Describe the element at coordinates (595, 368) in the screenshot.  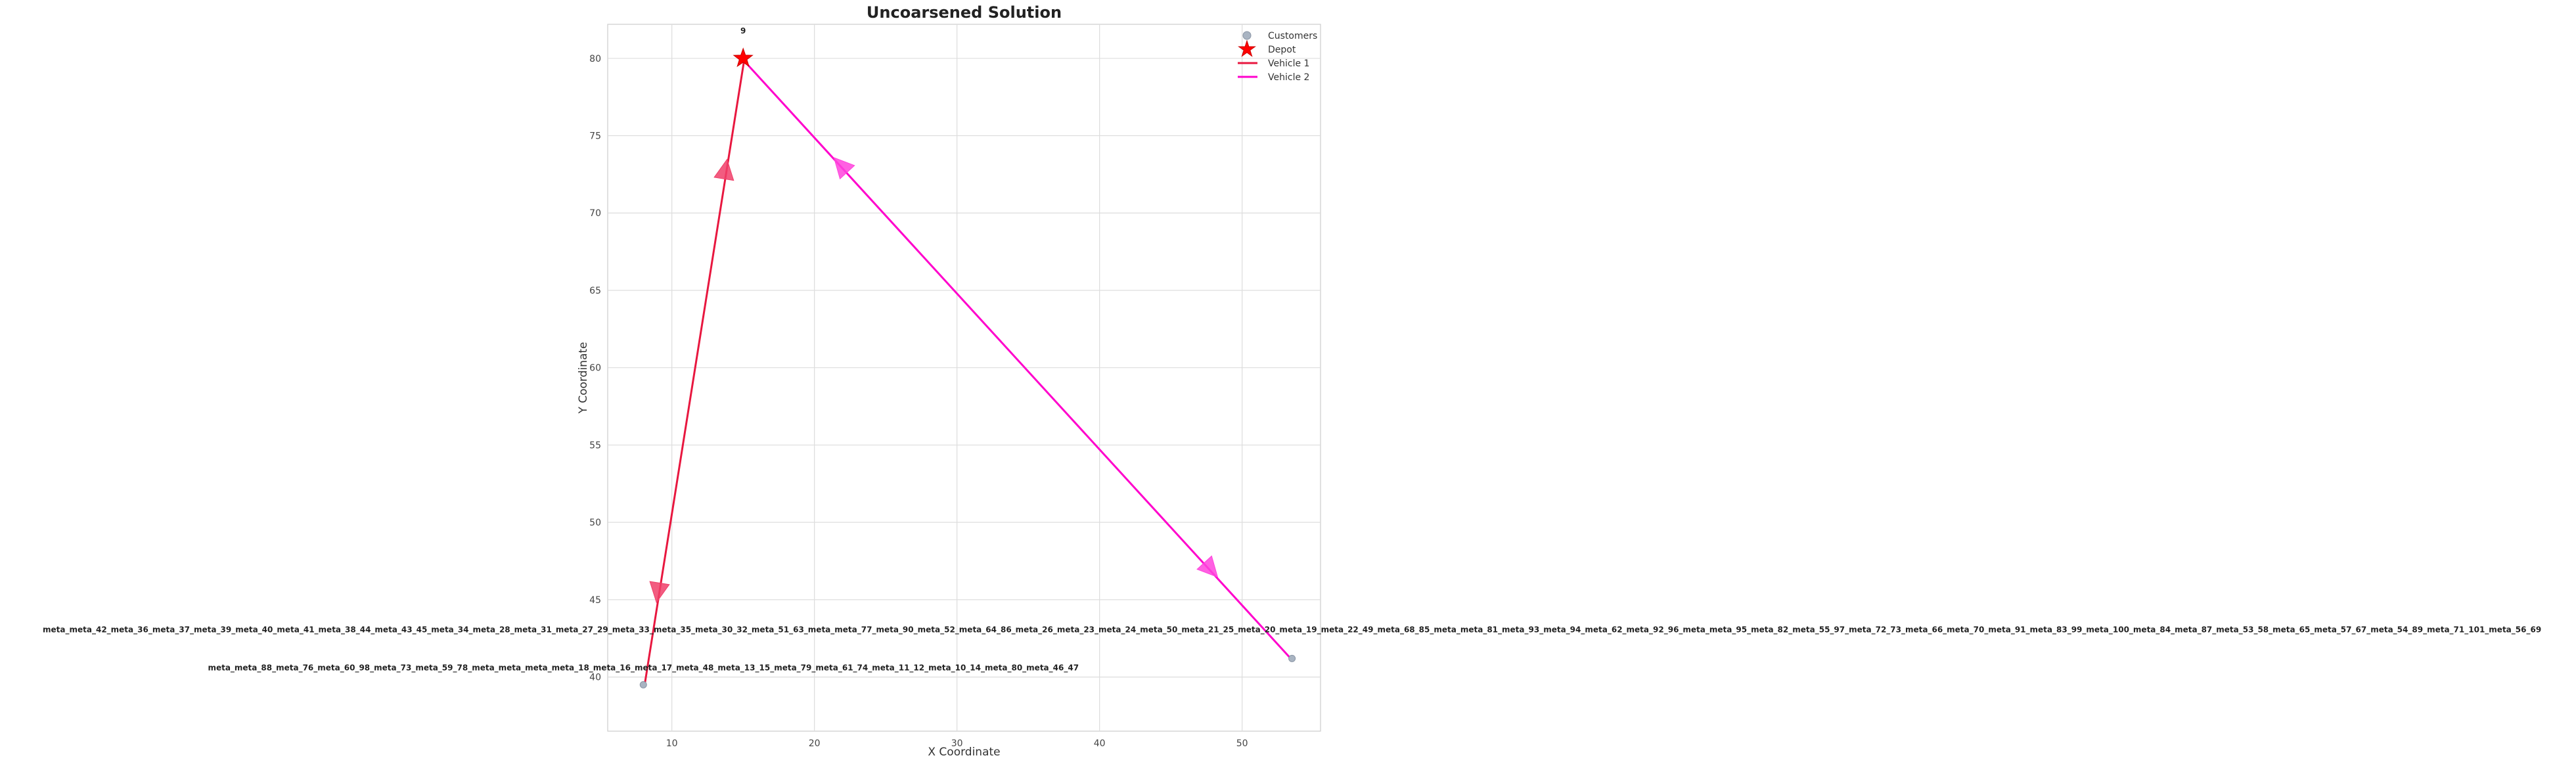
I see `y-tick-label: 60` at that location.